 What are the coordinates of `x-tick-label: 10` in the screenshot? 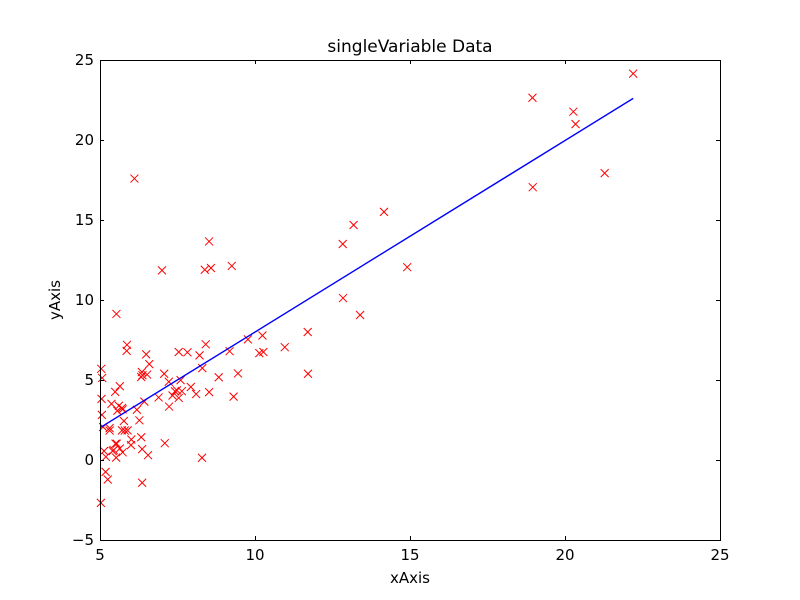 It's located at (254, 555).